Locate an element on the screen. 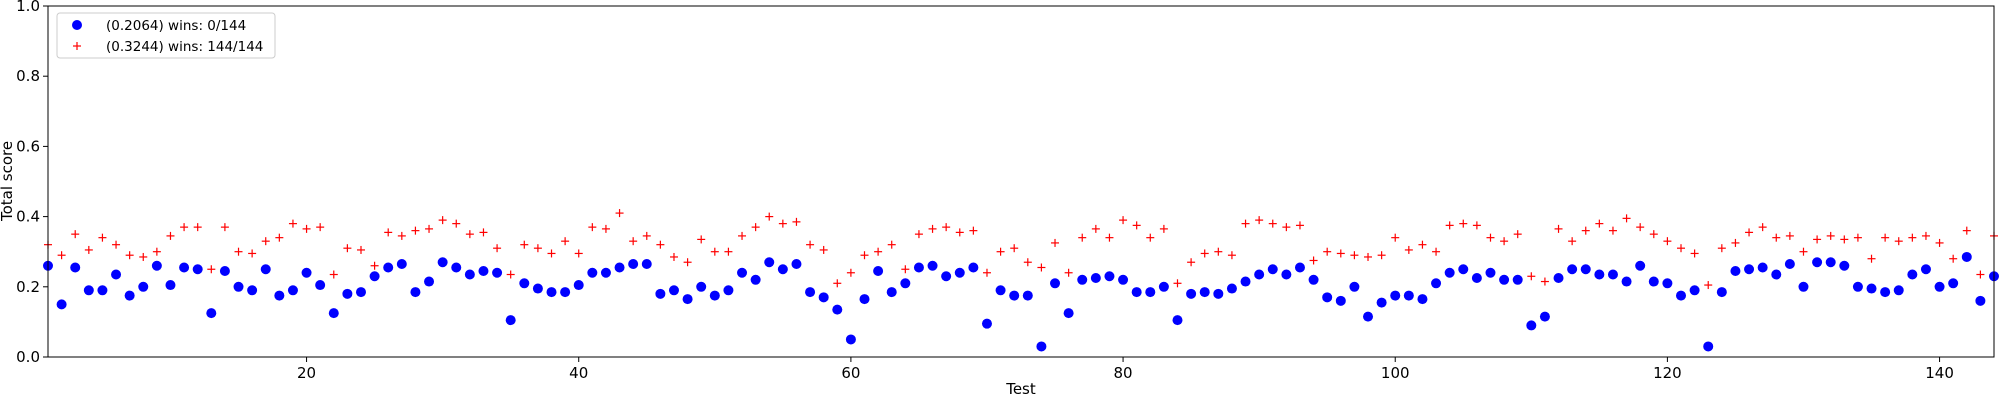  y-tick-label: 0.0 is located at coordinates (28, 357).